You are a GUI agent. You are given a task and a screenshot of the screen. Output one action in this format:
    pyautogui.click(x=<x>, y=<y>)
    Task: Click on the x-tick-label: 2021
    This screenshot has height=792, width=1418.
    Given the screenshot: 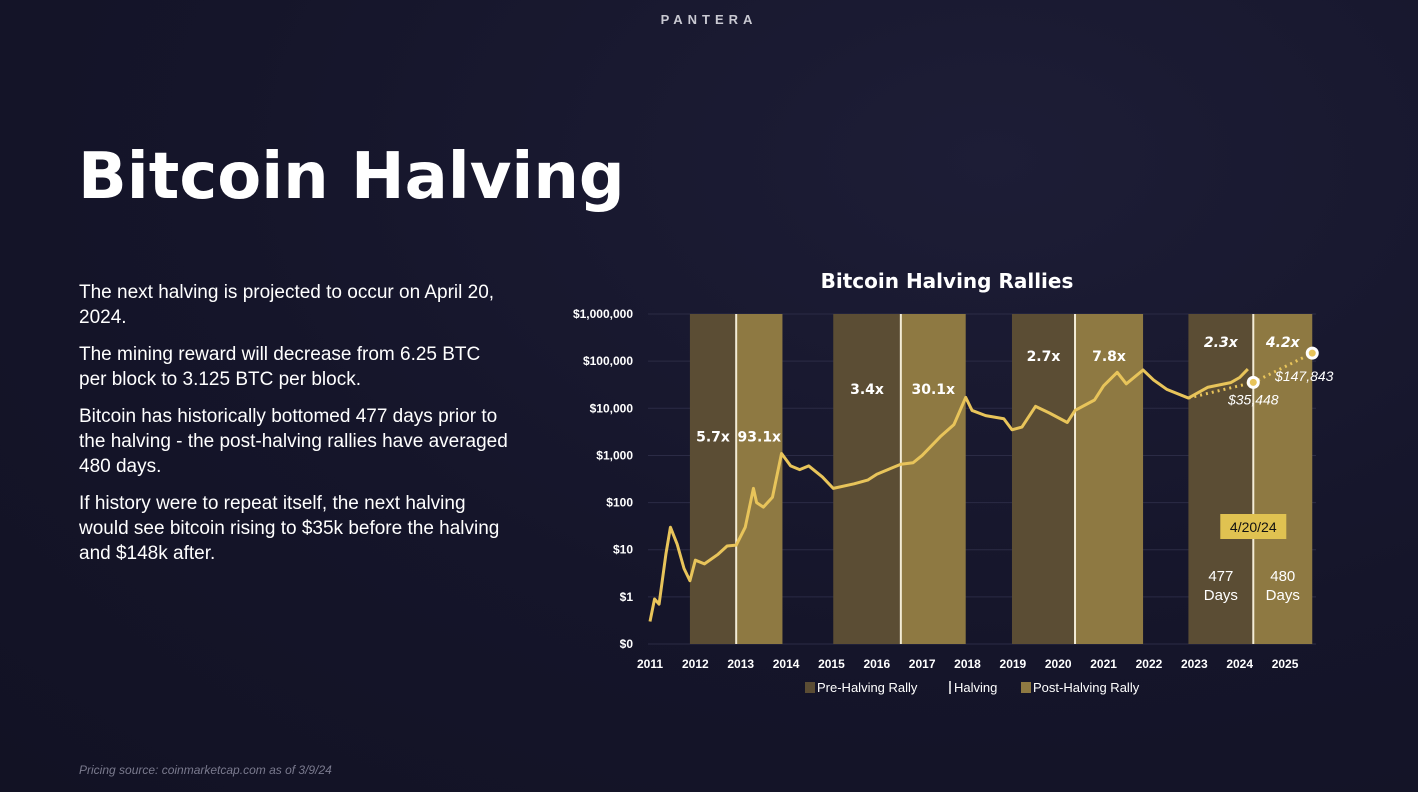 What is the action you would take?
    pyautogui.click(x=1103, y=664)
    